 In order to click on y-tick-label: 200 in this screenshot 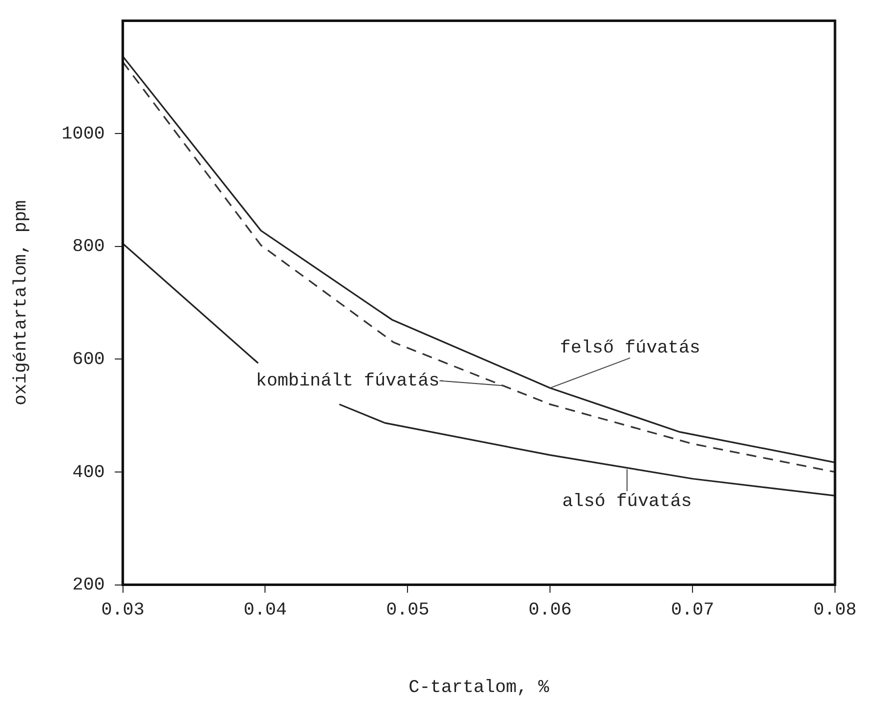, I will do `click(88, 586)`.